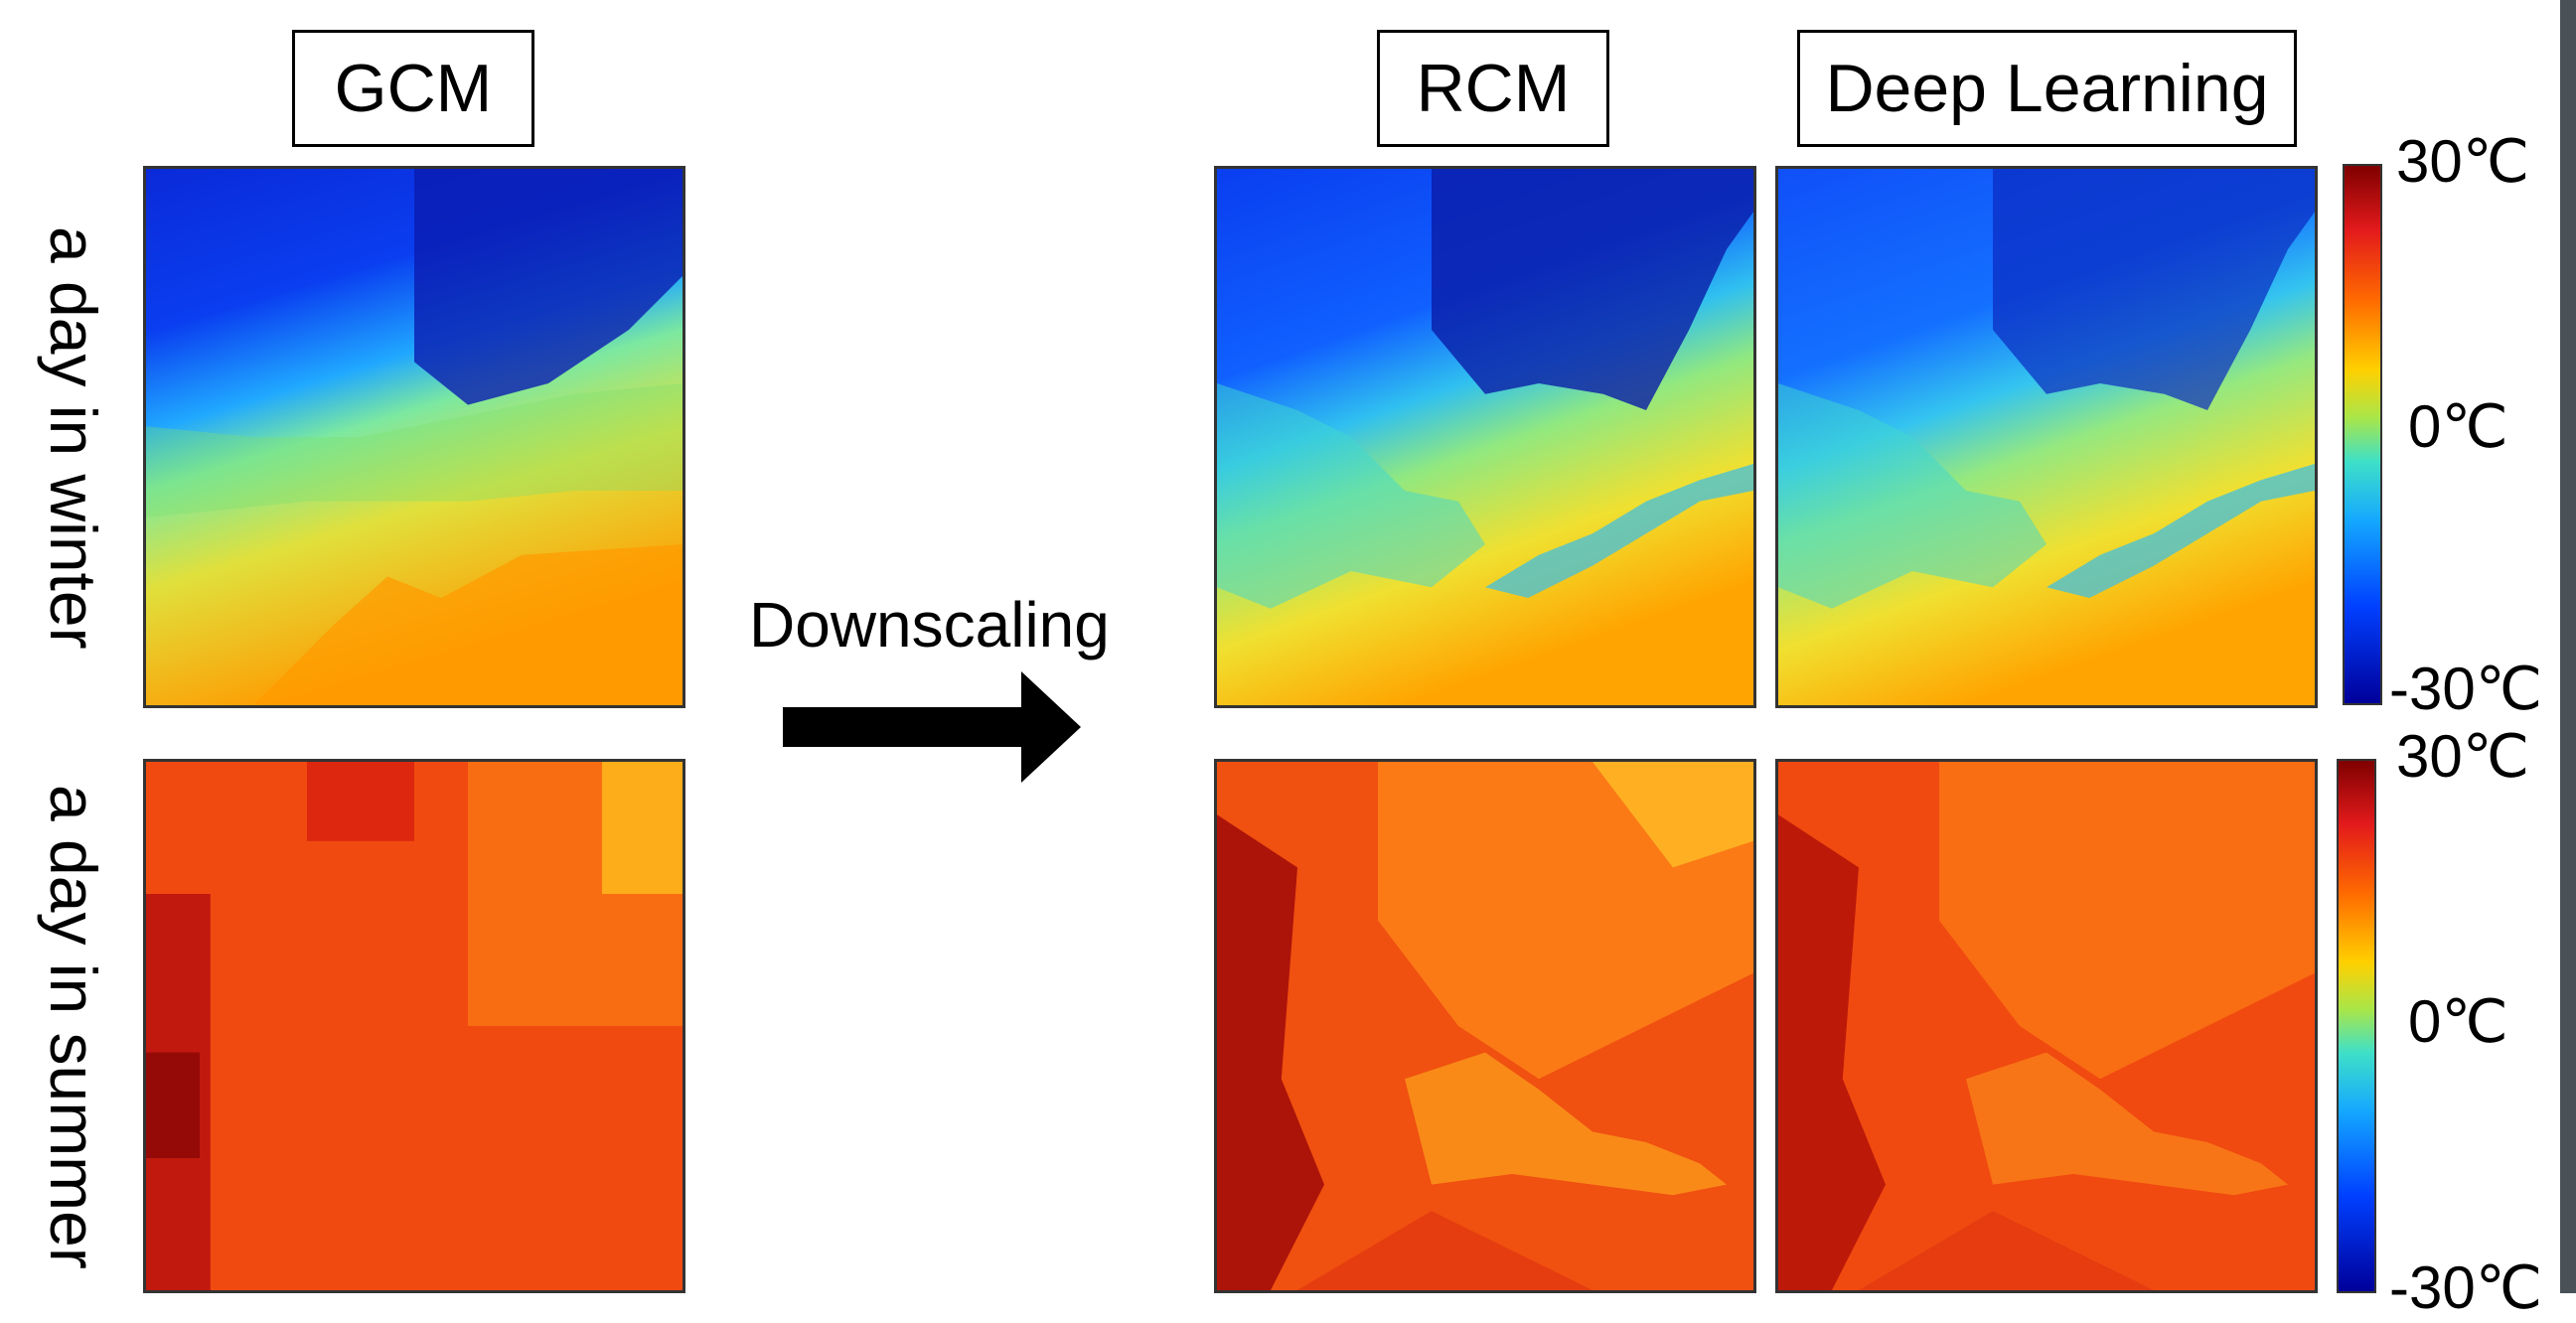 The image size is (2576, 1323). Describe the element at coordinates (2463, 161) in the screenshot. I see `colorbar-winter-max-label: 30℃` at that location.